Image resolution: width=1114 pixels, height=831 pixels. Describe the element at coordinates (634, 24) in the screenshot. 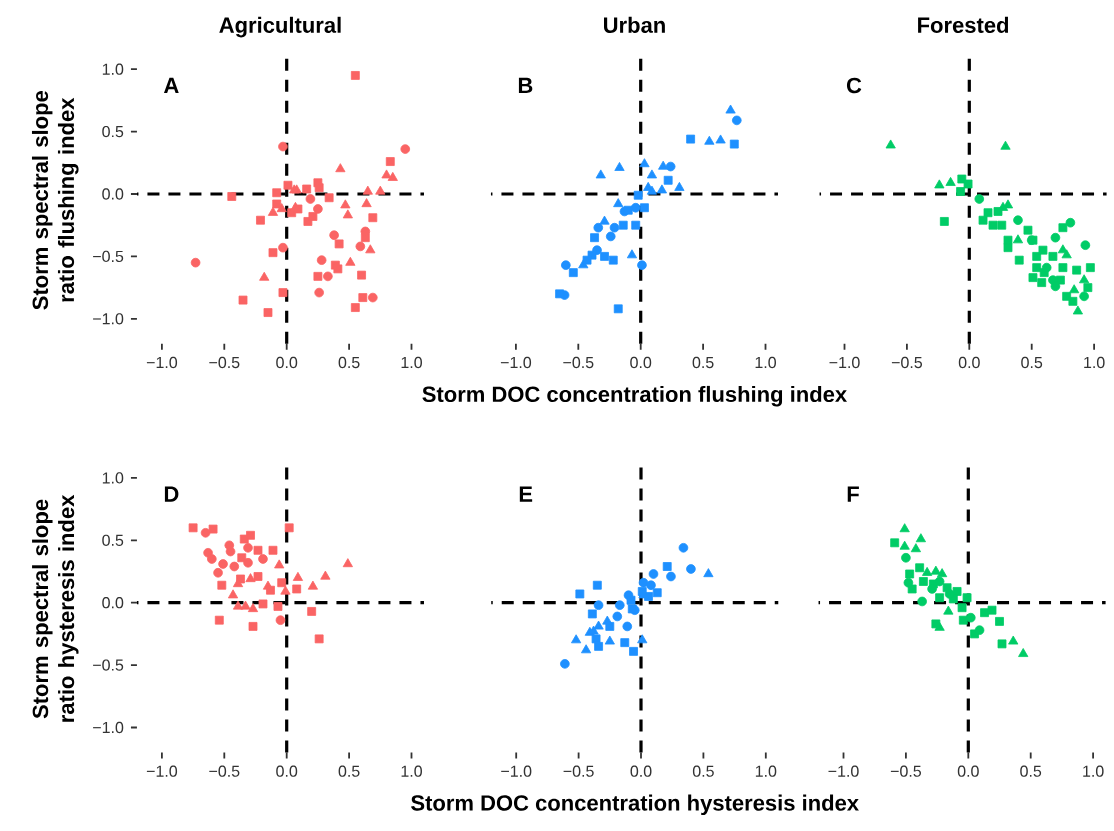

I see `chart-title: Urban` at that location.